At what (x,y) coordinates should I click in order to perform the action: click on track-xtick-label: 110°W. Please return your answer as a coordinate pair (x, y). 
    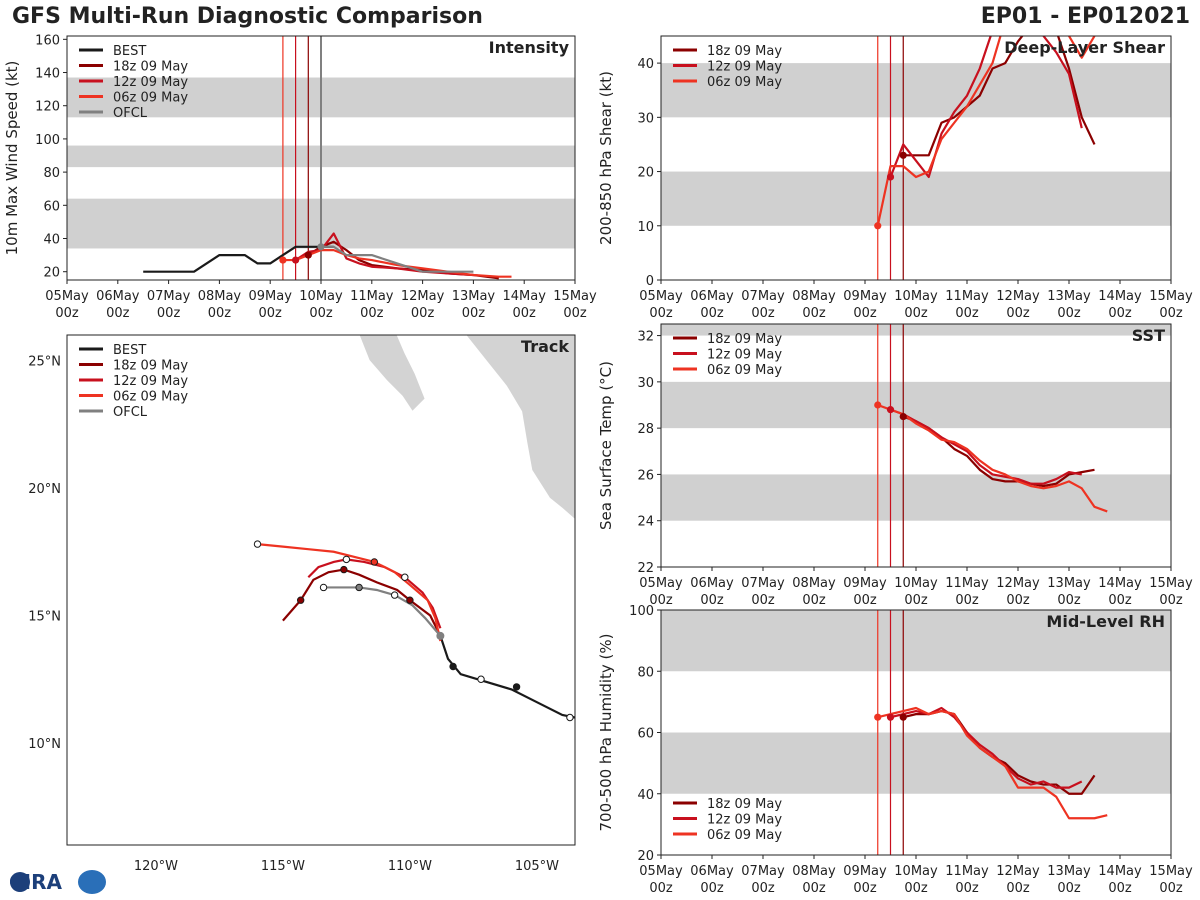
    Looking at the image, I should click on (410, 866).